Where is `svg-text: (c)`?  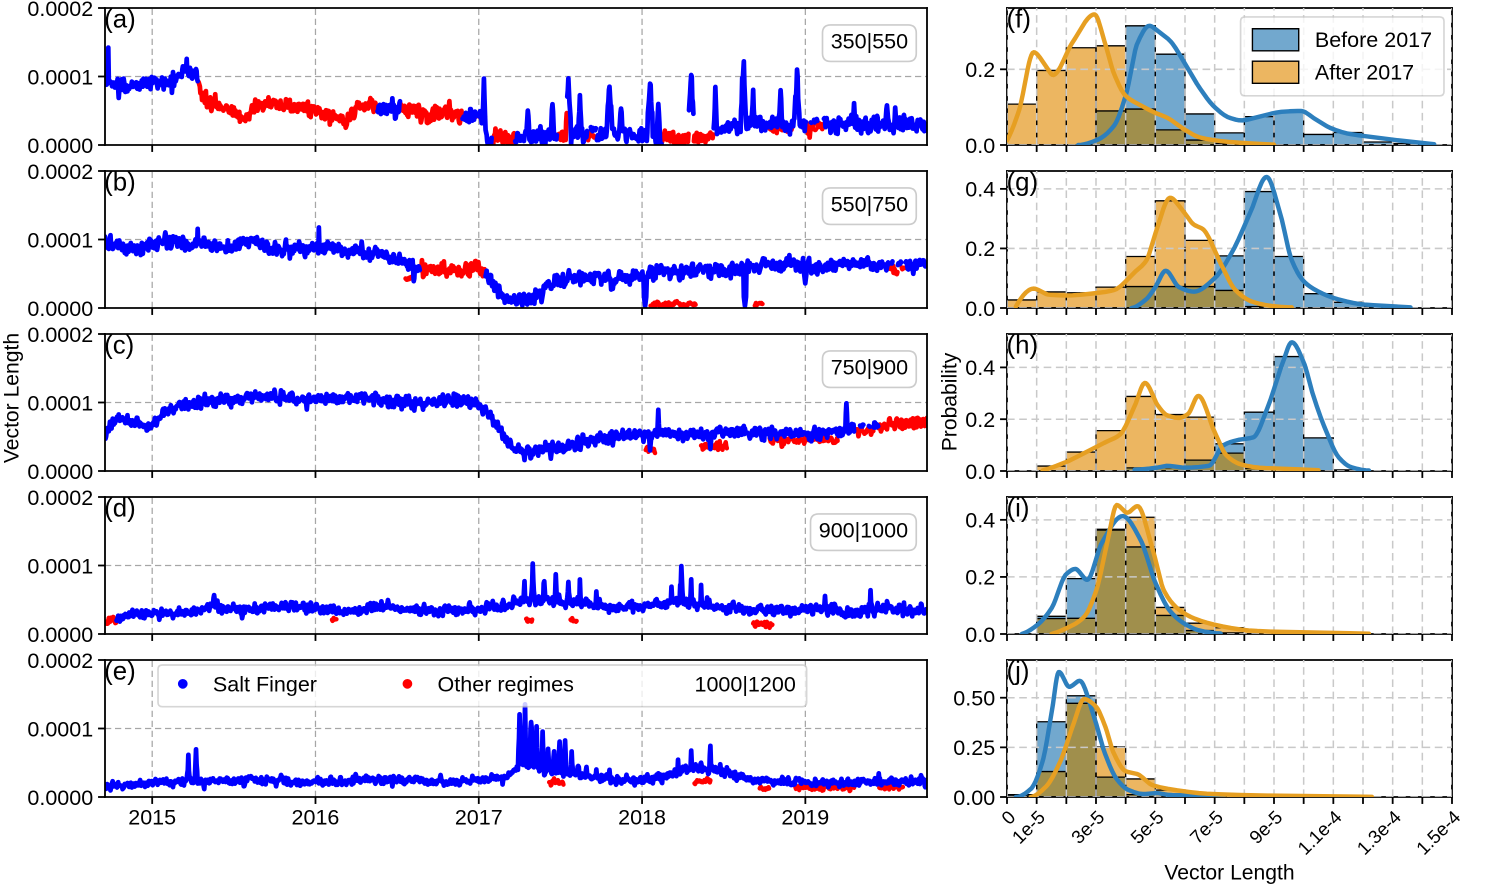 svg-text: (c) is located at coordinates (119, 345).